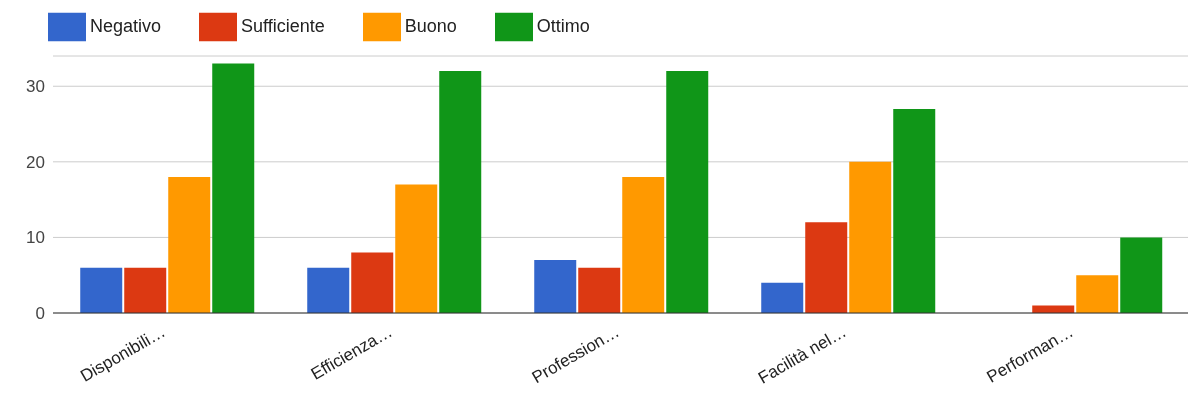  What do you see at coordinates (40, 314) in the screenshot?
I see `y-tick-label: 0` at bounding box center [40, 314].